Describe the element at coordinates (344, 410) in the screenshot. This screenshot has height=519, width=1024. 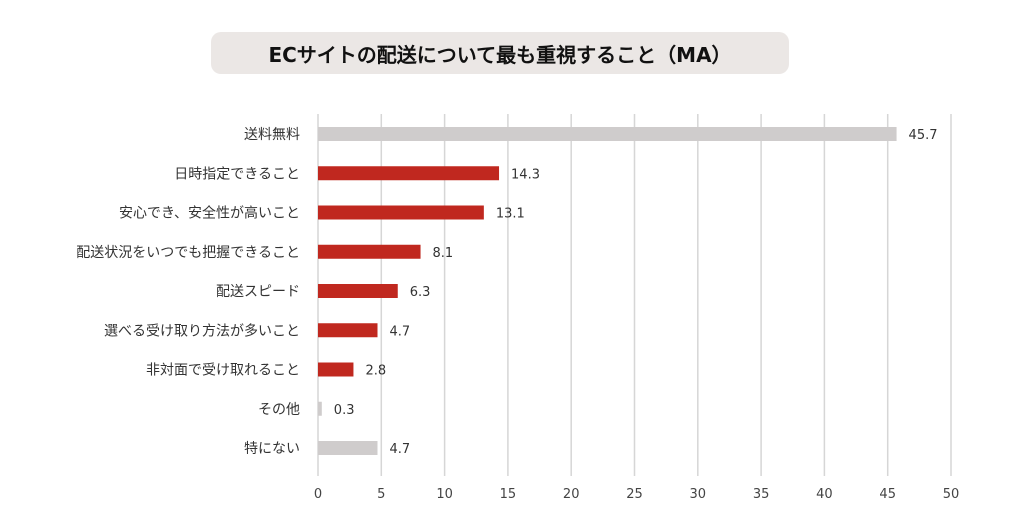
I see `value-label: 0.3` at that location.